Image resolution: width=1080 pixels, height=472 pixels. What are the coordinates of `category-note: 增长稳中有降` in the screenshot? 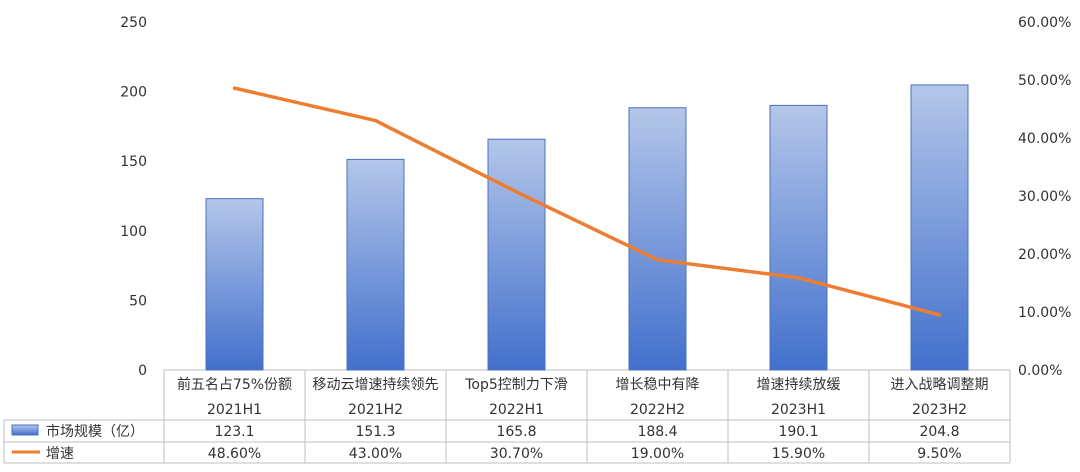 It's located at (658, 385).